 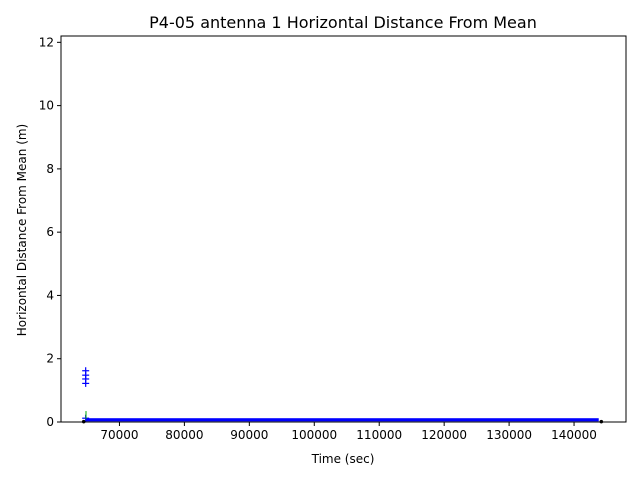 What do you see at coordinates (249, 435) in the screenshot?
I see `x-tick-label: 90000` at bounding box center [249, 435].